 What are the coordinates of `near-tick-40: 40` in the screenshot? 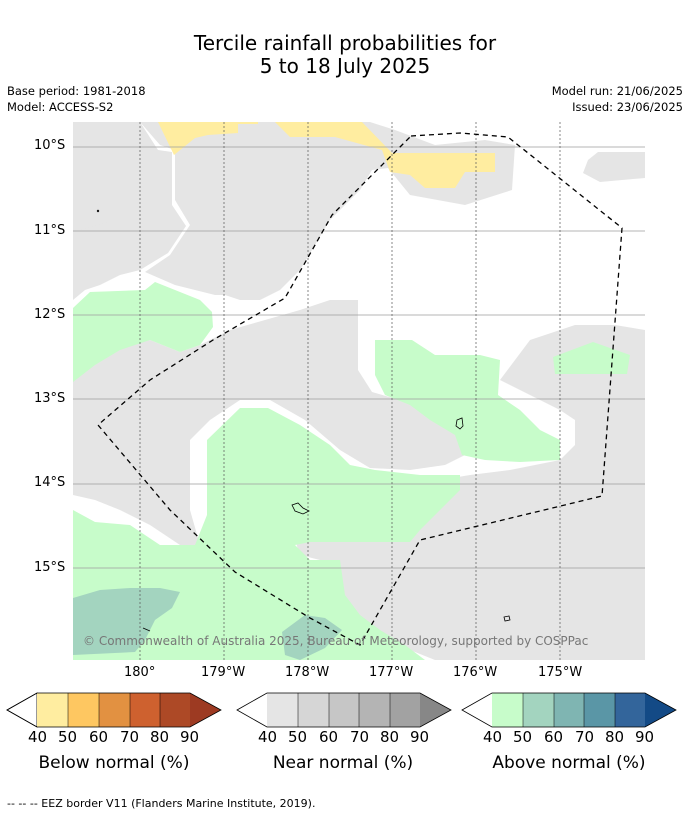 It's located at (268, 737).